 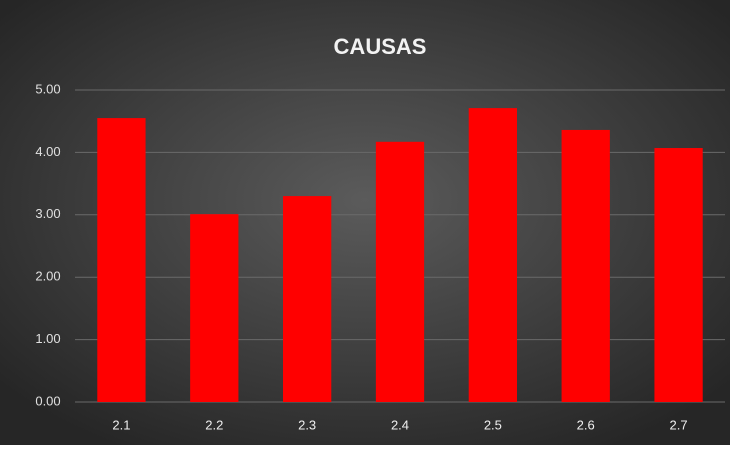 What do you see at coordinates (47, 338) in the screenshot?
I see `y-tick-label: 1.00` at bounding box center [47, 338].